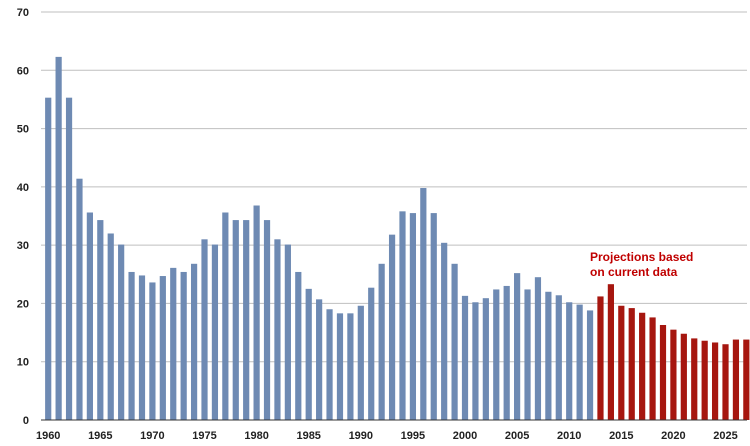 This screenshot has height=446, width=750. Describe the element at coordinates (590, 365) in the screenshot. I see `bar-2012` at that location.